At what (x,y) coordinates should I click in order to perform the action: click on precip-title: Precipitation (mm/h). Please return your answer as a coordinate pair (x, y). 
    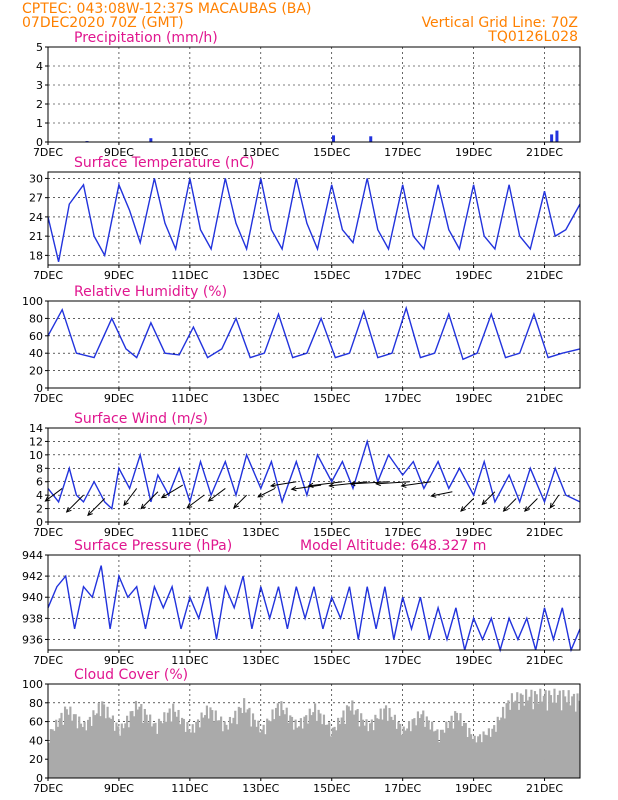
    Looking at the image, I should click on (146, 38).